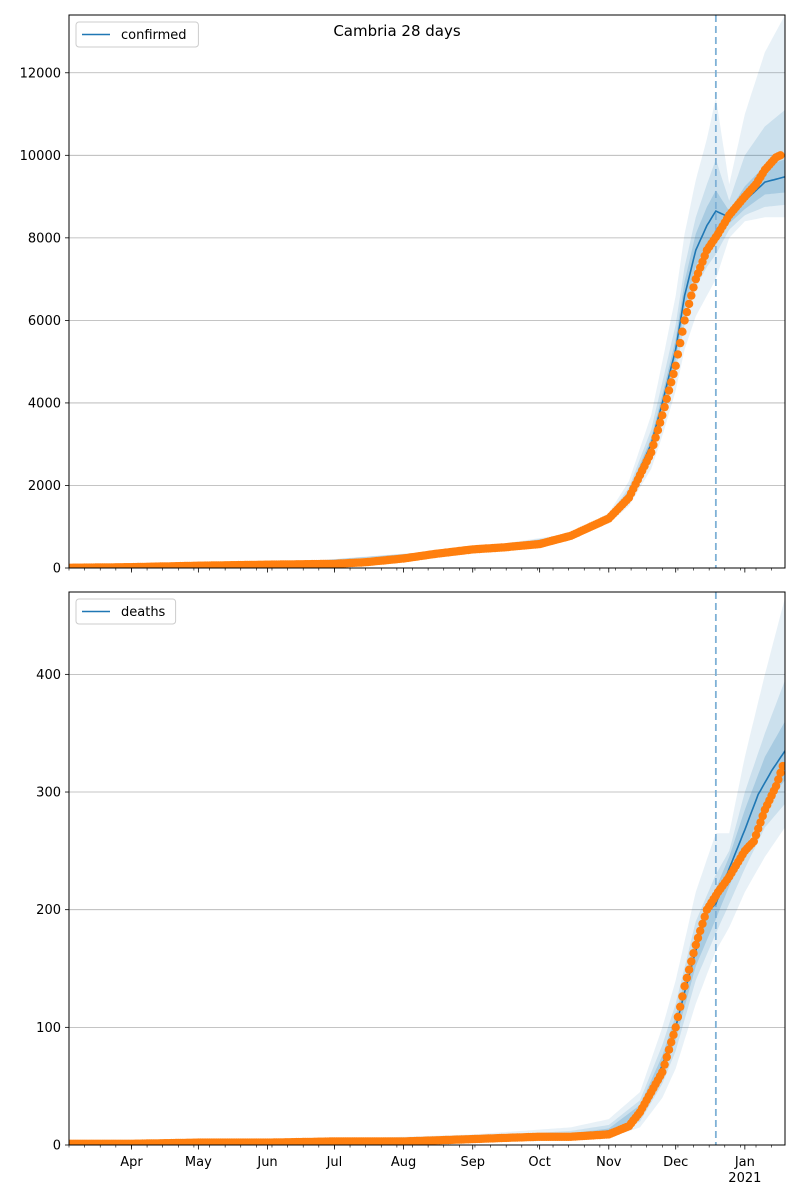 The height and width of the screenshot is (1200, 800). What do you see at coordinates (131, 1162) in the screenshot?
I see `x-tick-label: Apr` at bounding box center [131, 1162].